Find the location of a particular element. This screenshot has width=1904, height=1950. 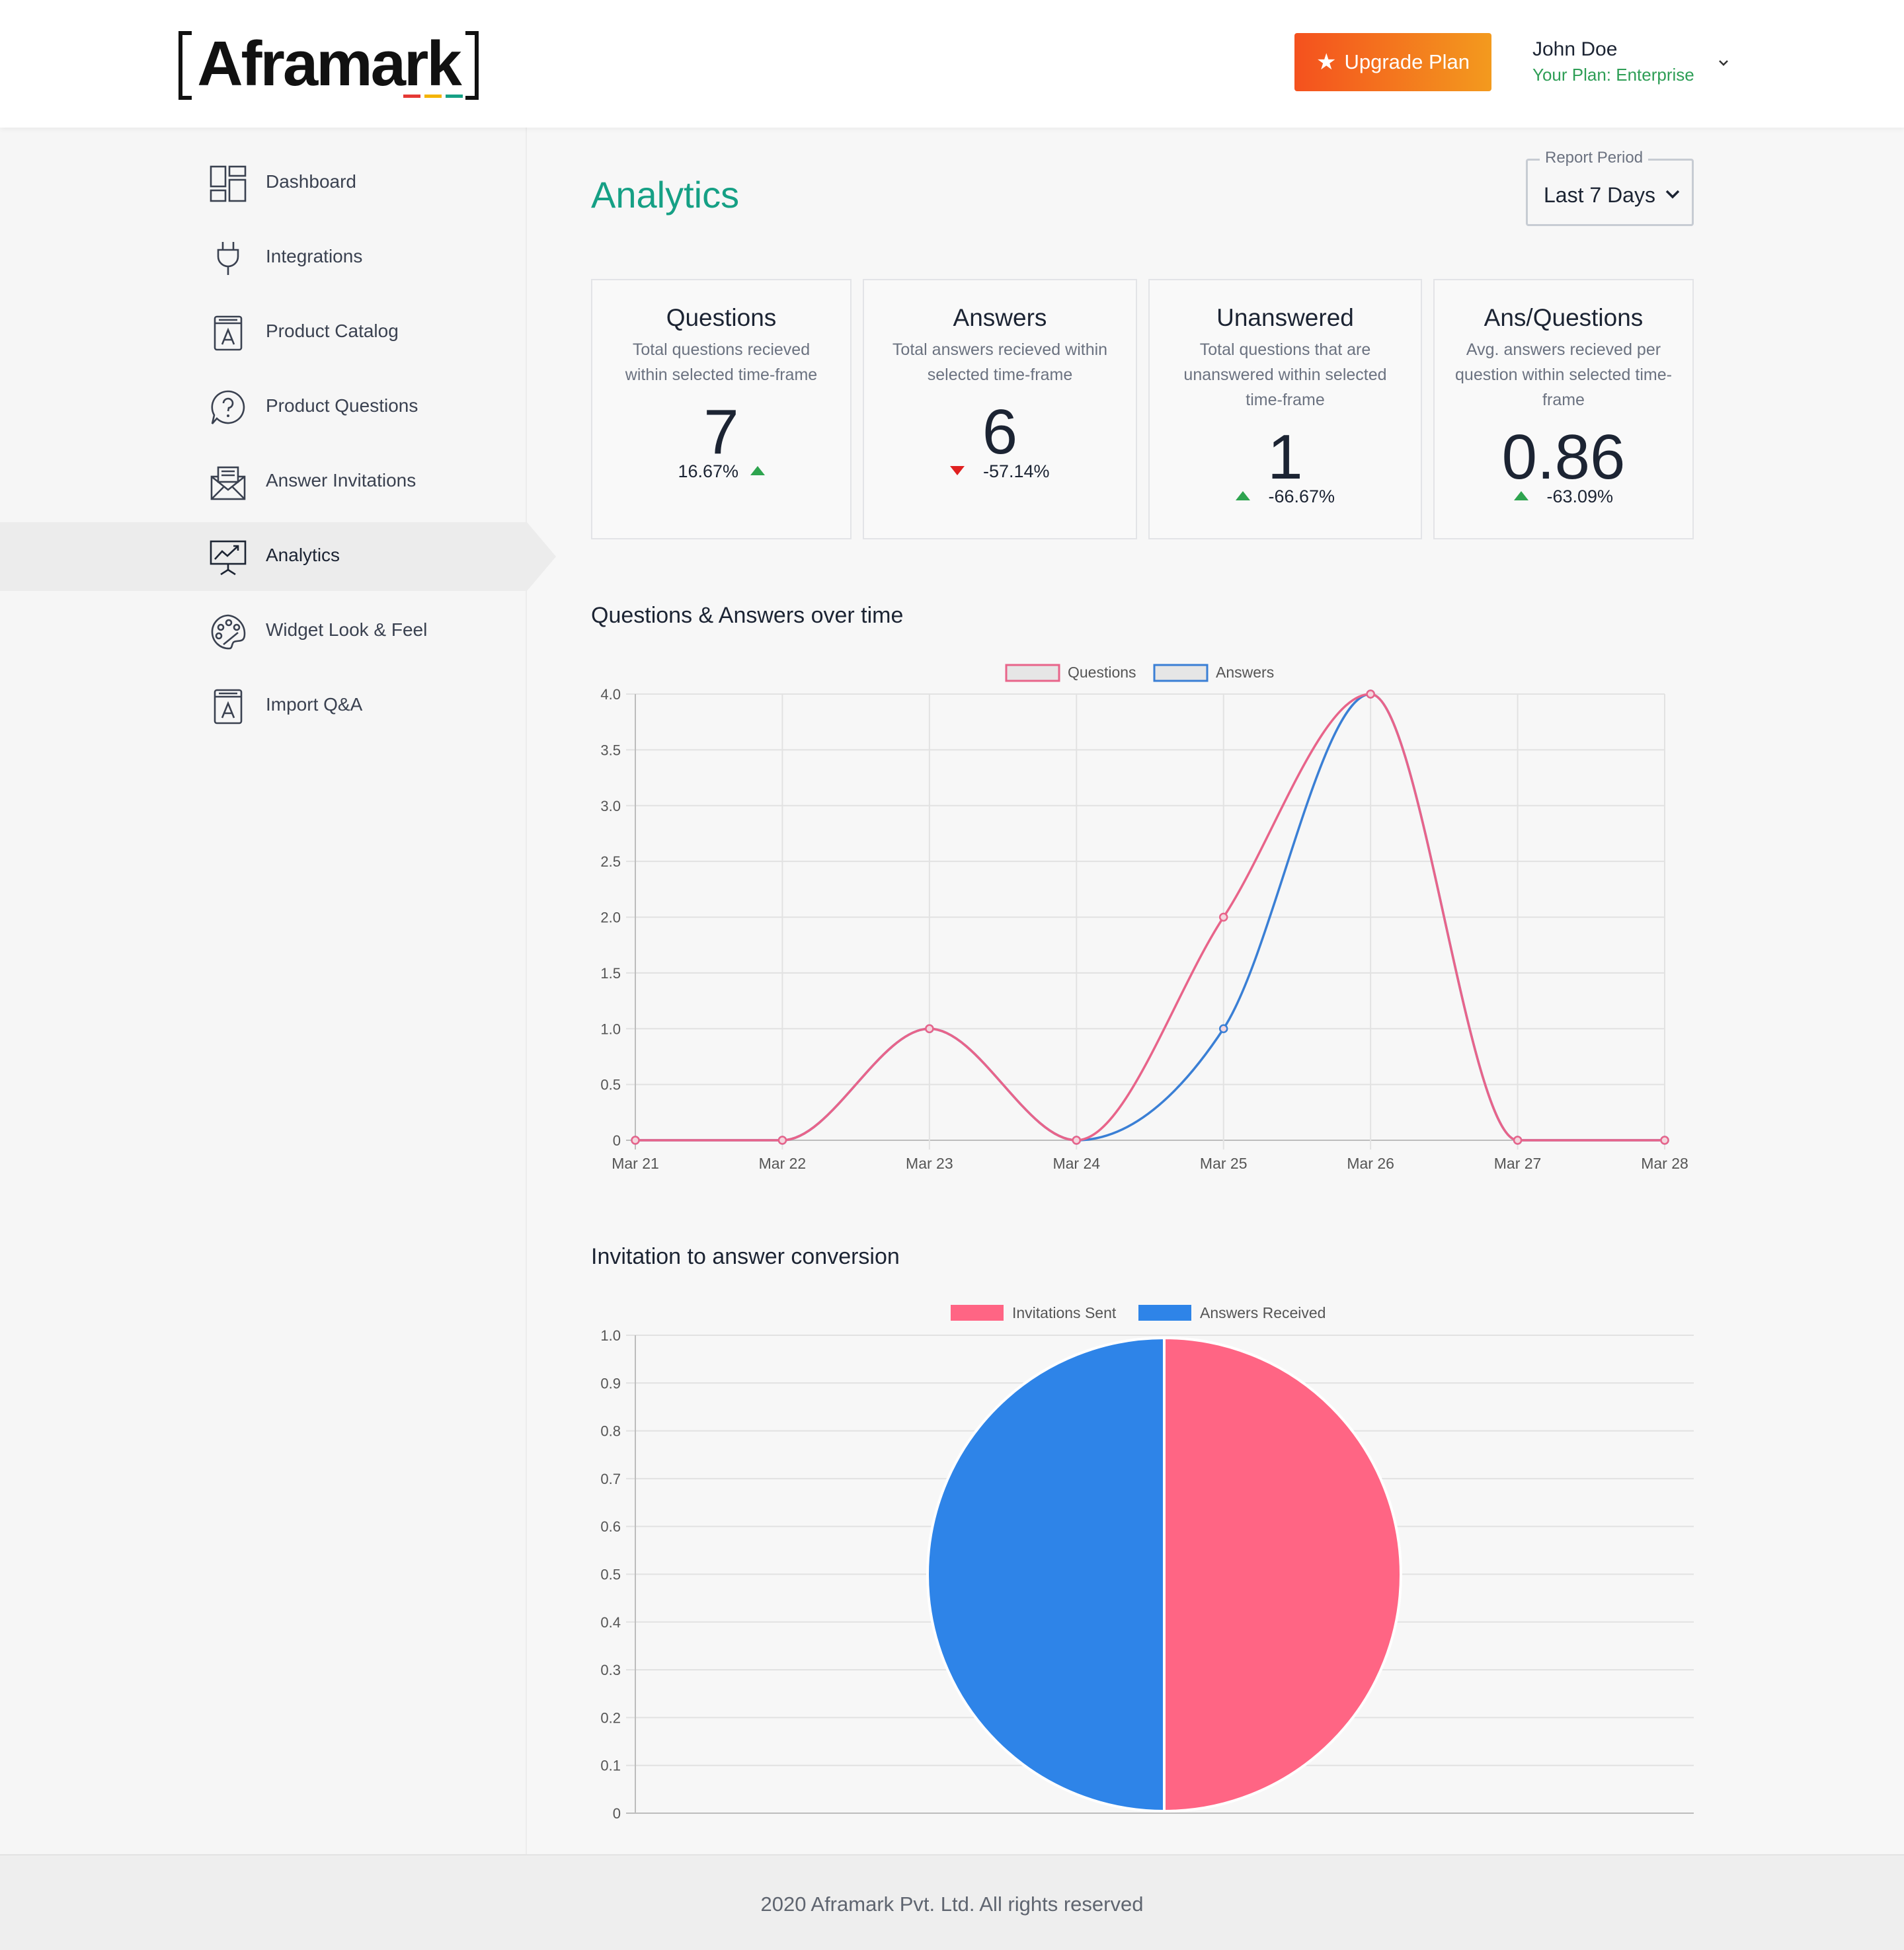

pie-slice-answers-received is located at coordinates (1046, 1574).